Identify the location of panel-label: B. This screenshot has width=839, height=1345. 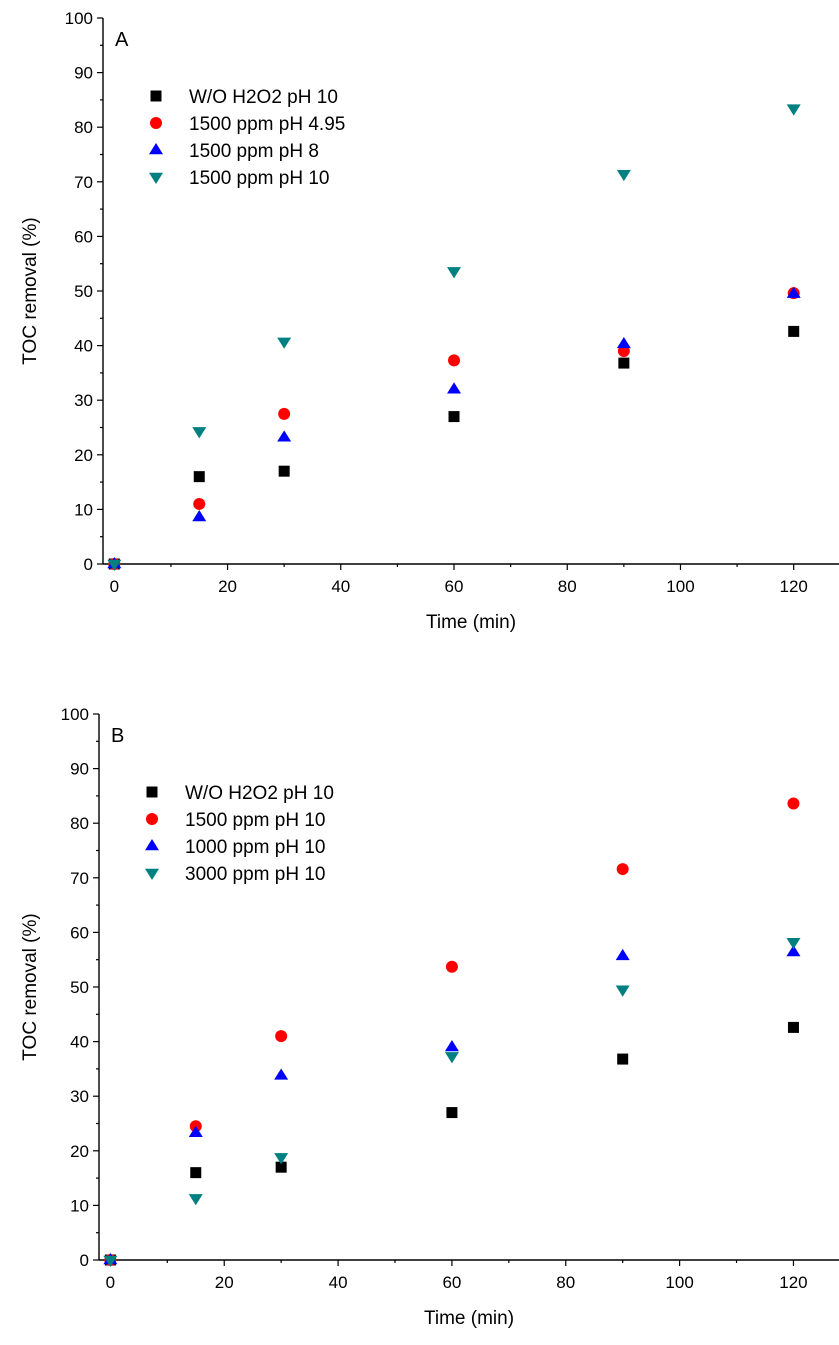
(117, 736).